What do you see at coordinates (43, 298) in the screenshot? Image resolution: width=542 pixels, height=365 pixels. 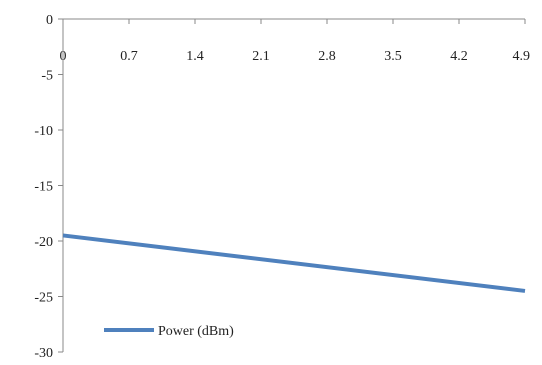 I see `y-tick-label: -25` at bounding box center [43, 298].